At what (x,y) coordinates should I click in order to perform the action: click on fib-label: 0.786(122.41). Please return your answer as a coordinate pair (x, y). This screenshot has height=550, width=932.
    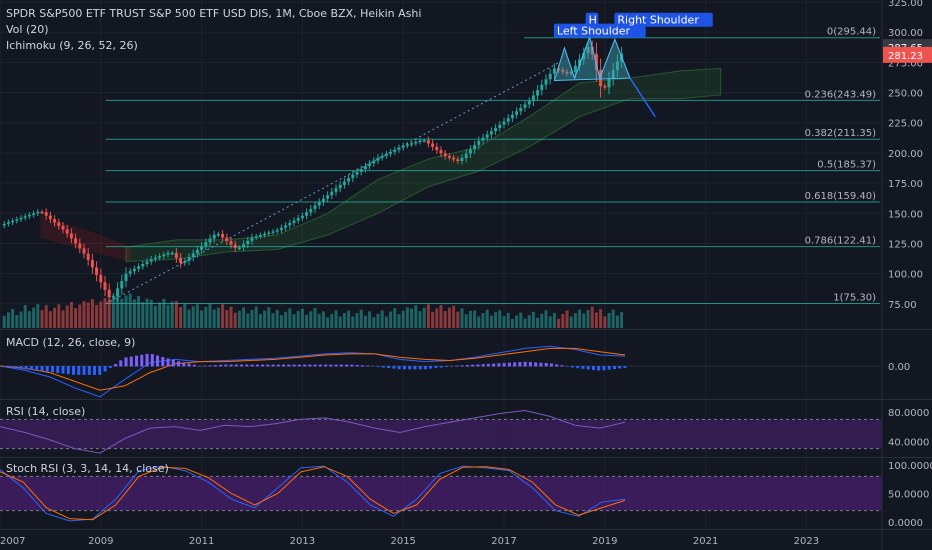
    Looking at the image, I should click on (841, 241).